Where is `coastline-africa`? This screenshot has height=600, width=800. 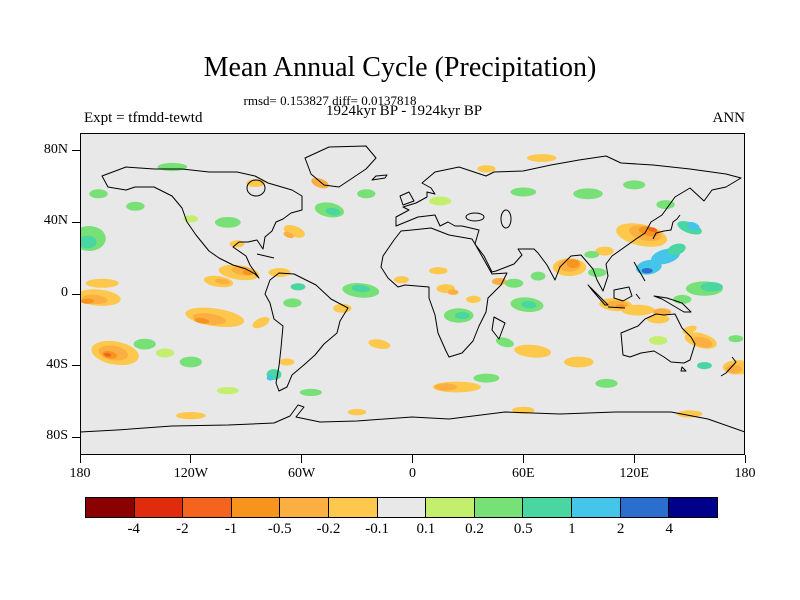
coastline-africa is located at coordinates (444, 292).